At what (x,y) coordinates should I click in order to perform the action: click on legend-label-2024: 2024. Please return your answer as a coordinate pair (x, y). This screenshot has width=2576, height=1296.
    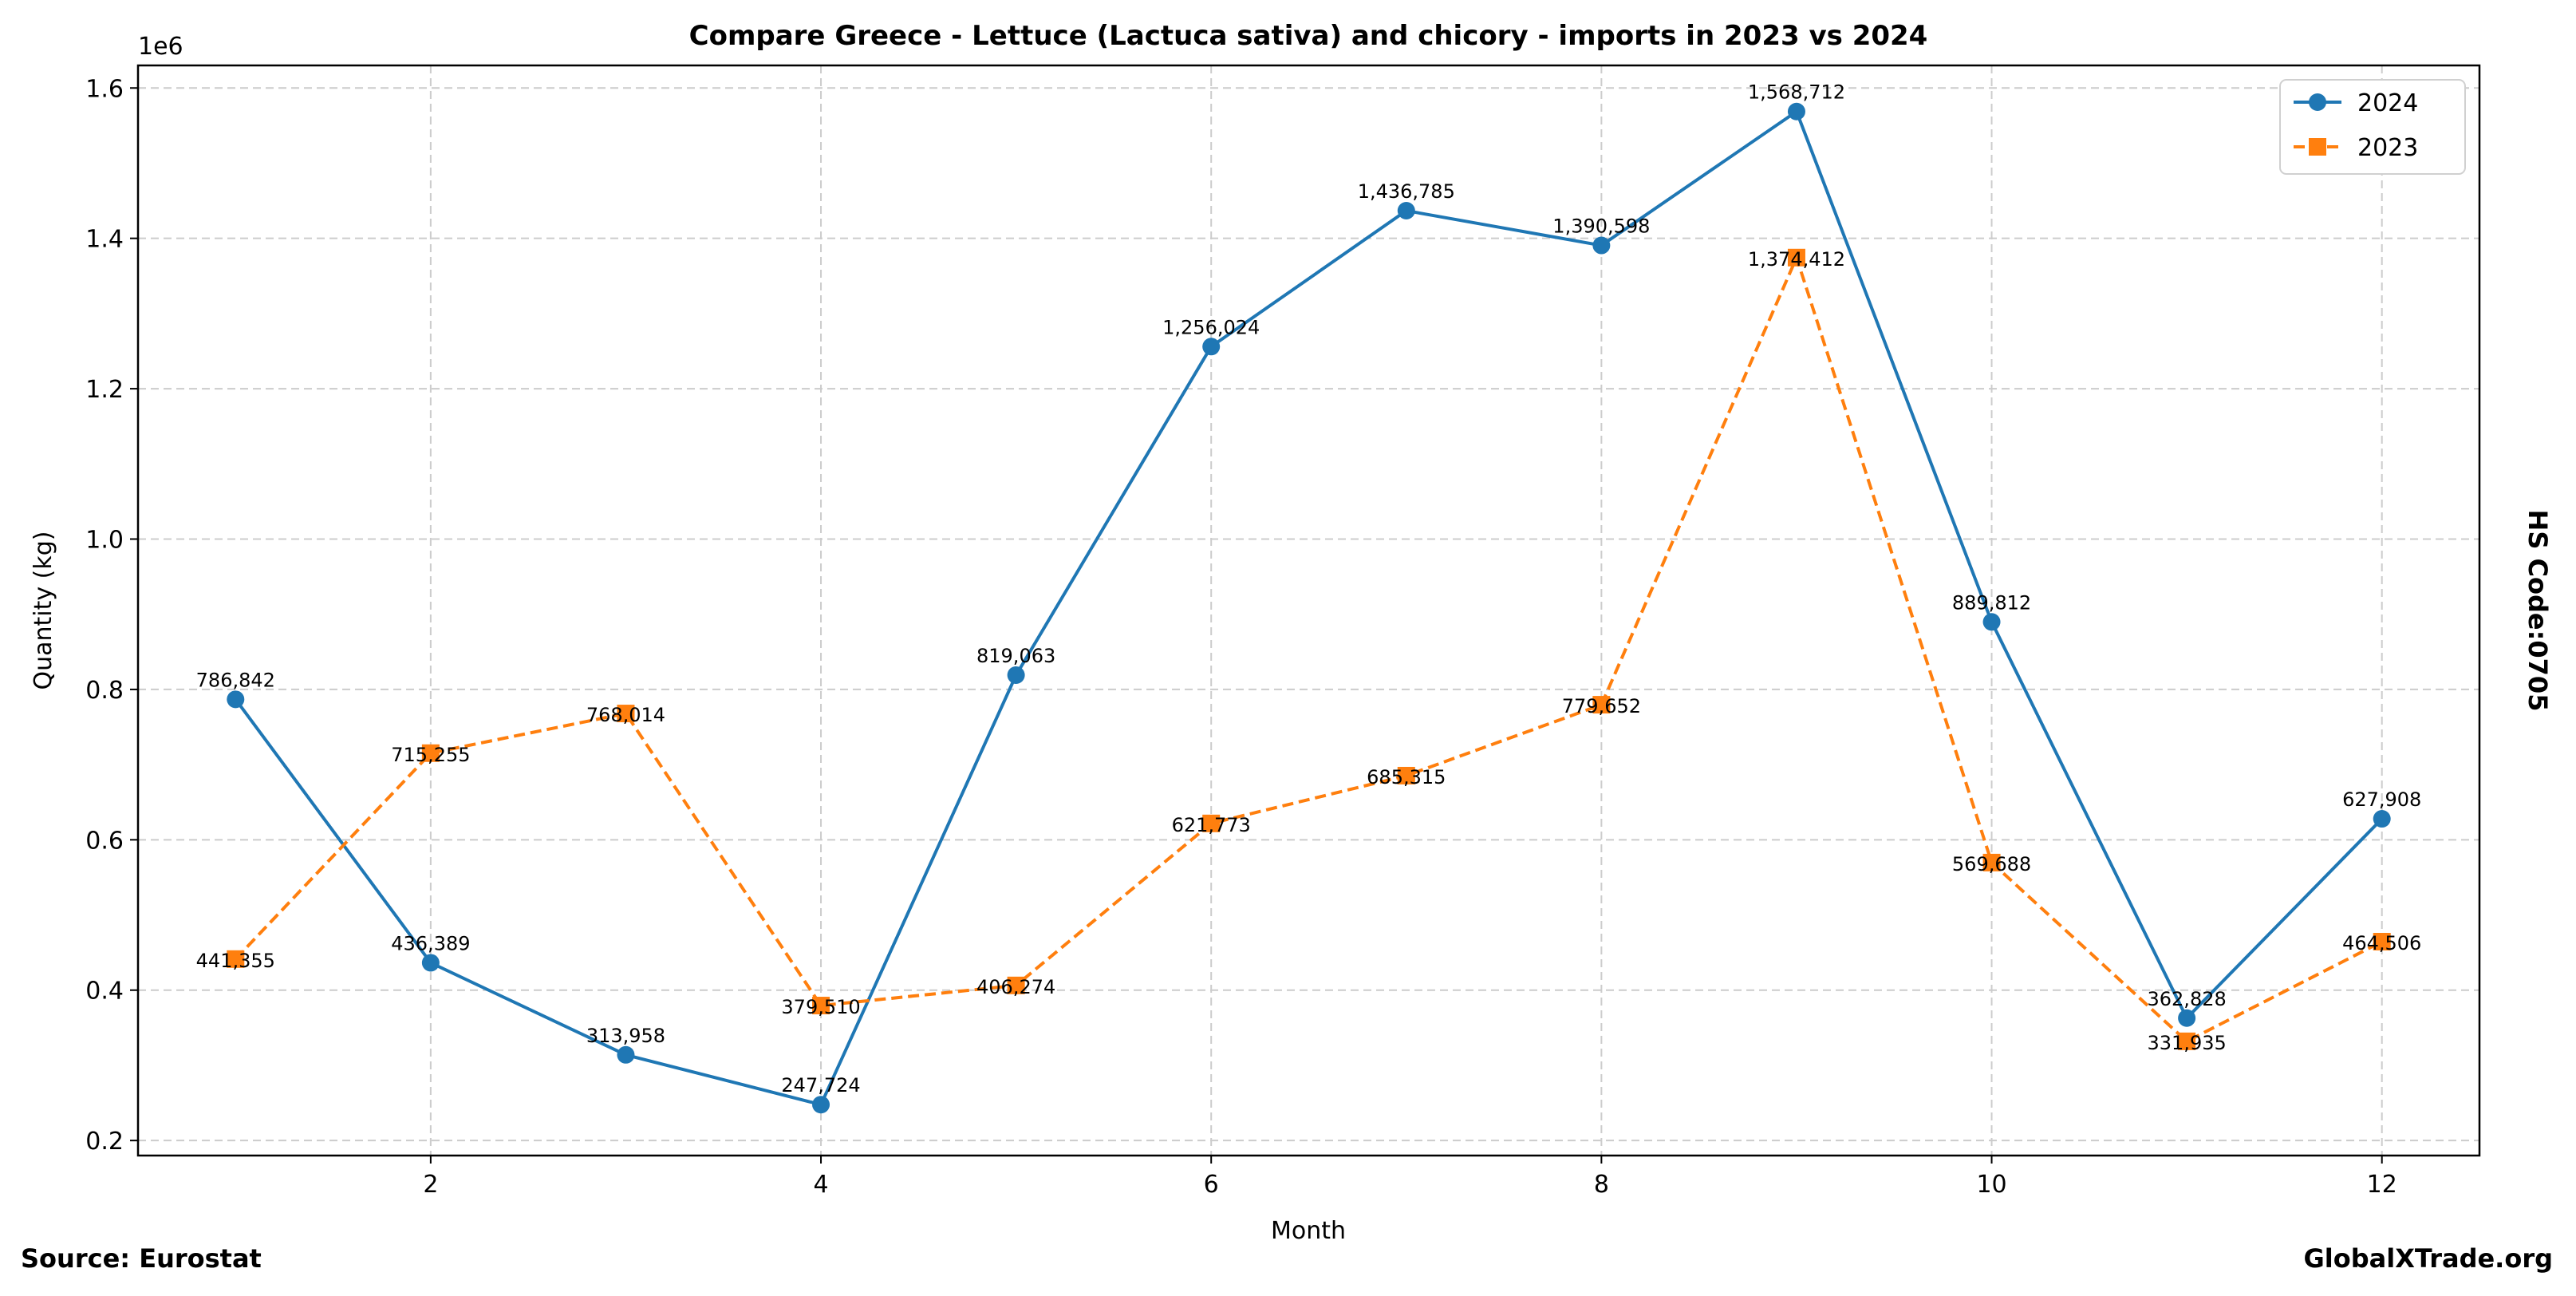
    Looking at the image, I should click on (2388, 103).